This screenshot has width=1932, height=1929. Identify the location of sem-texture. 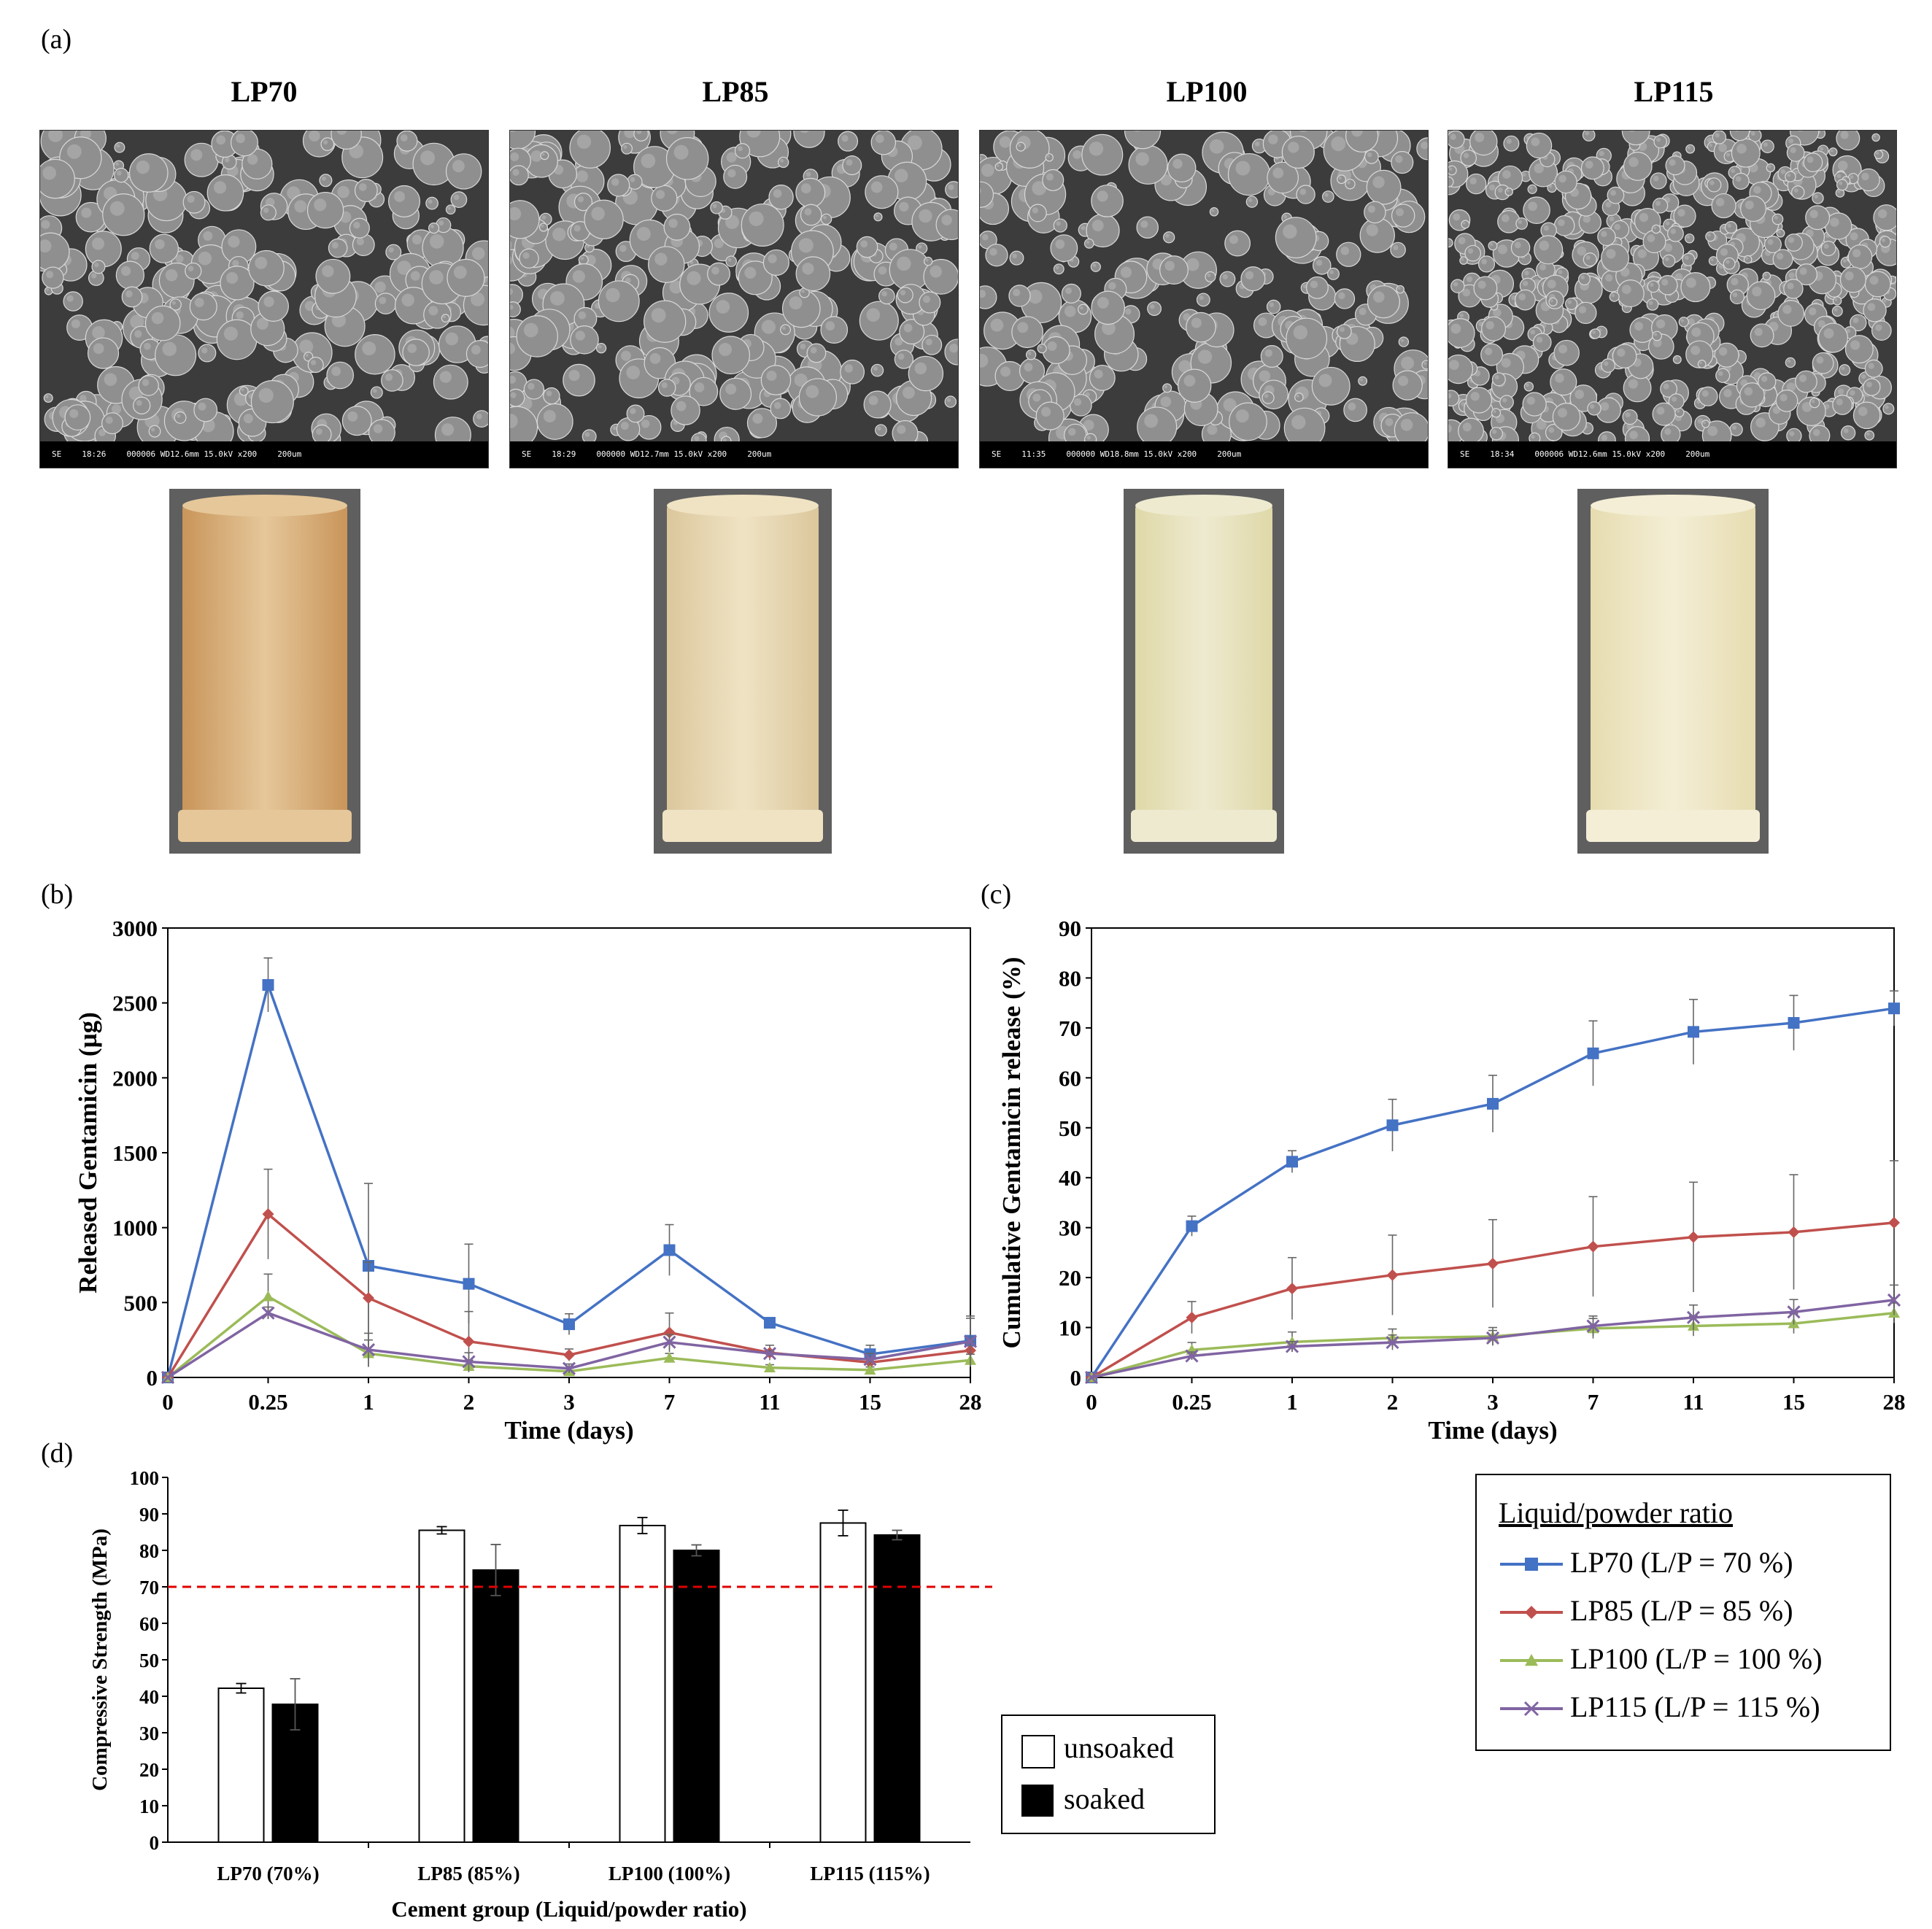
(1672, 286).